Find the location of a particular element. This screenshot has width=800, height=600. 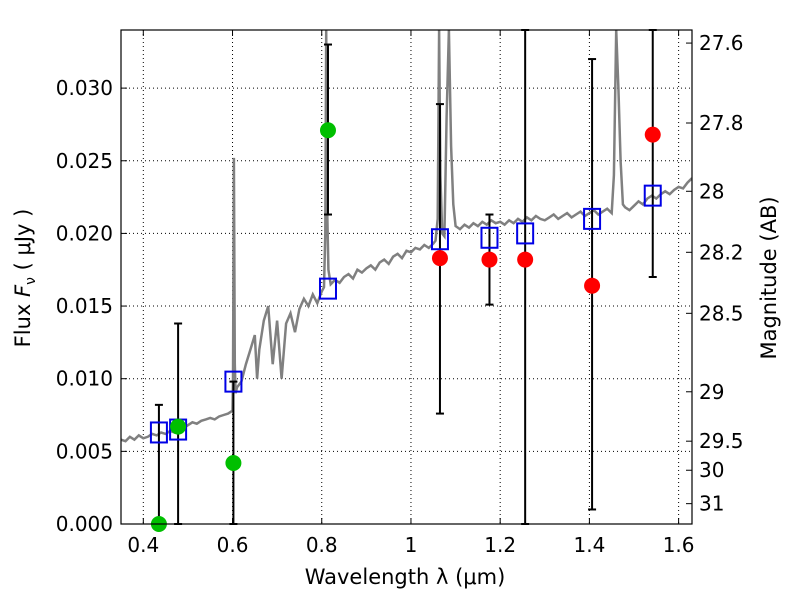

y-axis-label-symbol: F is located at coordinates (23, 290).